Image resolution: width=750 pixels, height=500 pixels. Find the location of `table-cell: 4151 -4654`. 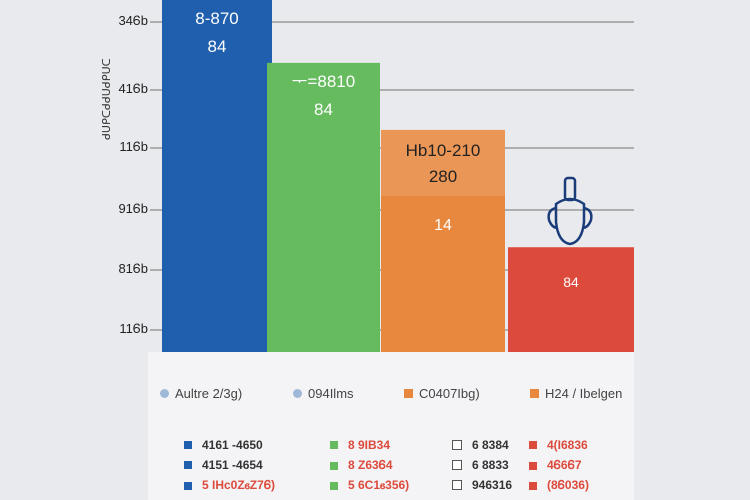

table-cell: 4151 -4654 is located at coordinates (223, 465).